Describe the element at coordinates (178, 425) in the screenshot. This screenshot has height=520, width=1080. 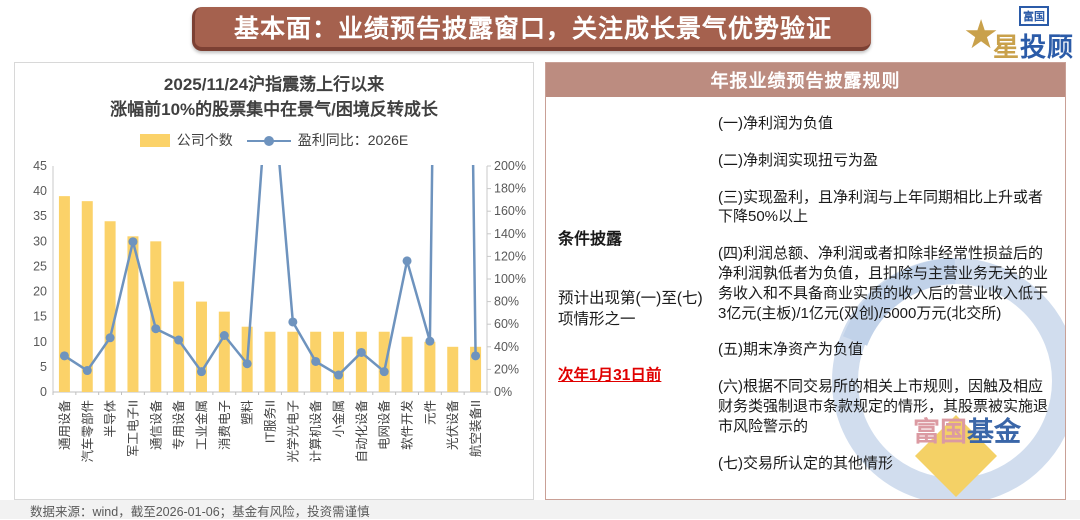
I see `svg-text: 专用设备` at that location.